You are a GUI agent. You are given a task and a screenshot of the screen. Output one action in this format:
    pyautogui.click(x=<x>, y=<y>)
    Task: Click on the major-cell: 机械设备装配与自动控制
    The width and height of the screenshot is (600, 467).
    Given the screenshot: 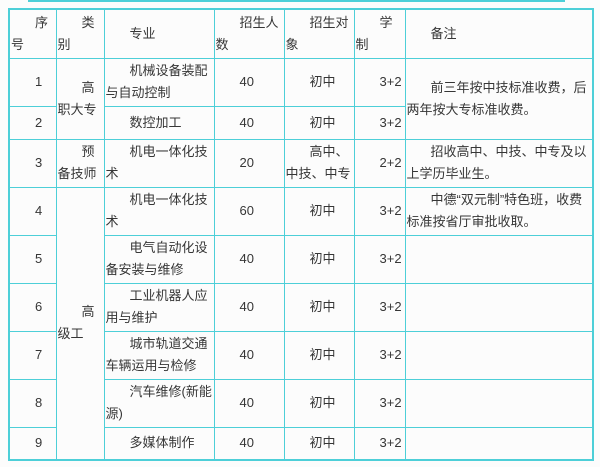 What is the action you would take?
    pyautogui.click(x=159, y=82)
    